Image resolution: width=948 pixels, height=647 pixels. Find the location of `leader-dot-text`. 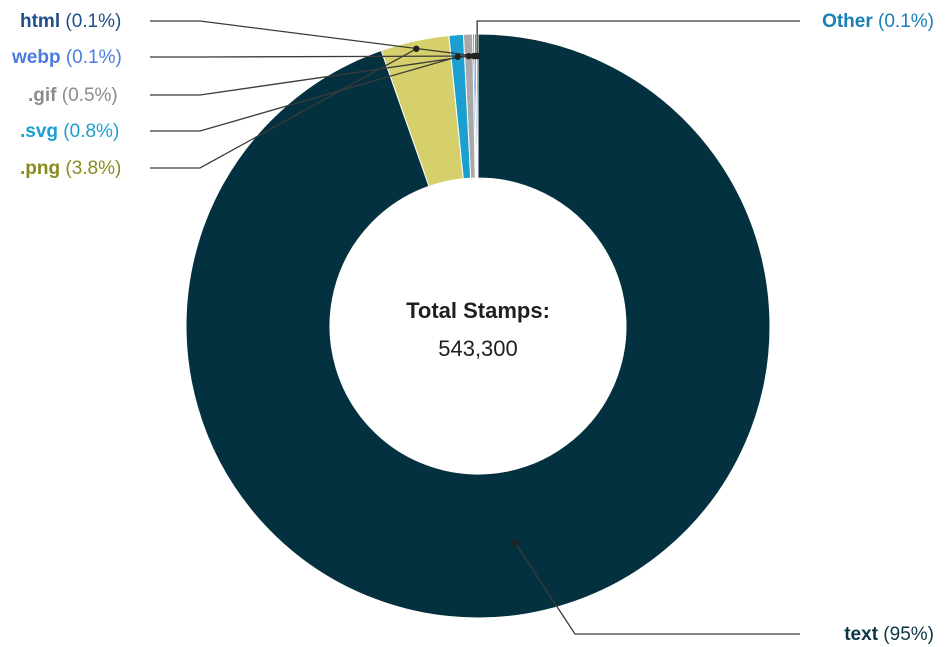

leader-dot-text is located at coordinates (515, 543).